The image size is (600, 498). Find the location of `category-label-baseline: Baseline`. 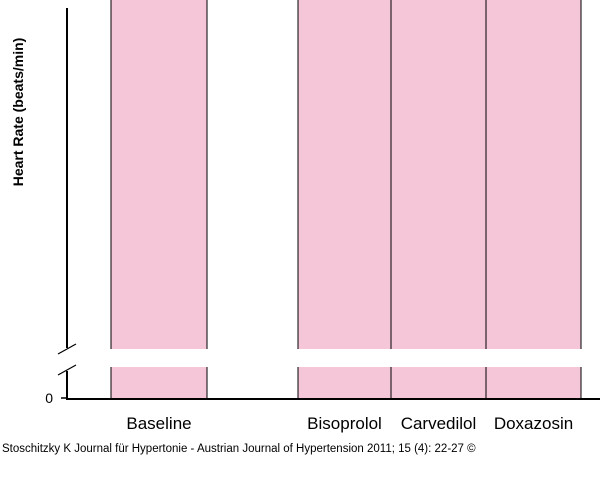

category-label-baseline: Baseline is located at coordinates (158, 423).